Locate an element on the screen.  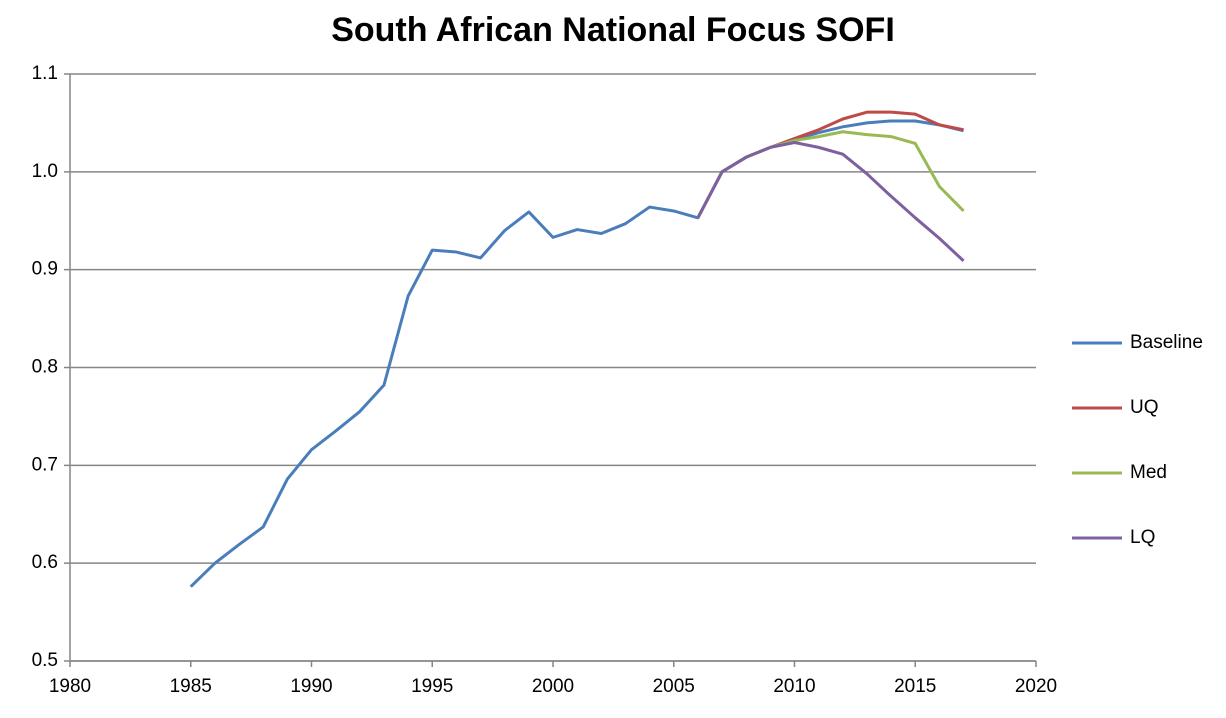
chart-title: South African National Focus SOFI is located at coordinates (613, 30).